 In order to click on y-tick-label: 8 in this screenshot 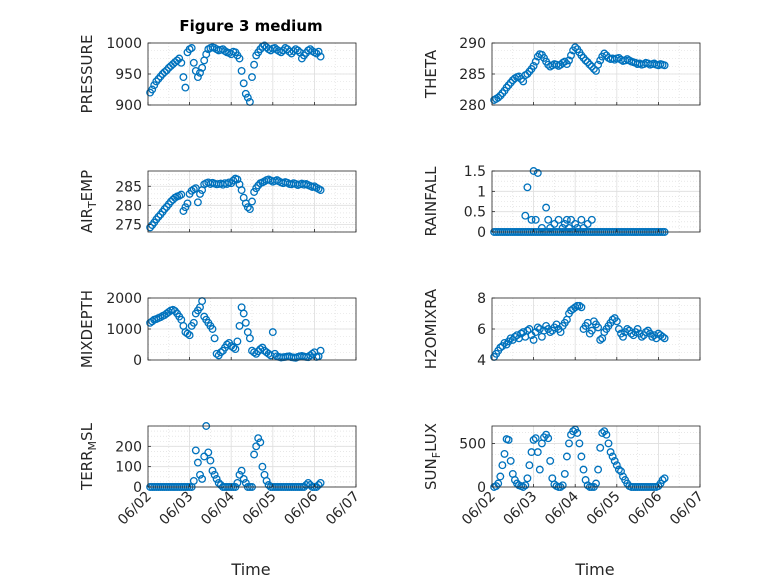, I will do `click(481, 299)`.